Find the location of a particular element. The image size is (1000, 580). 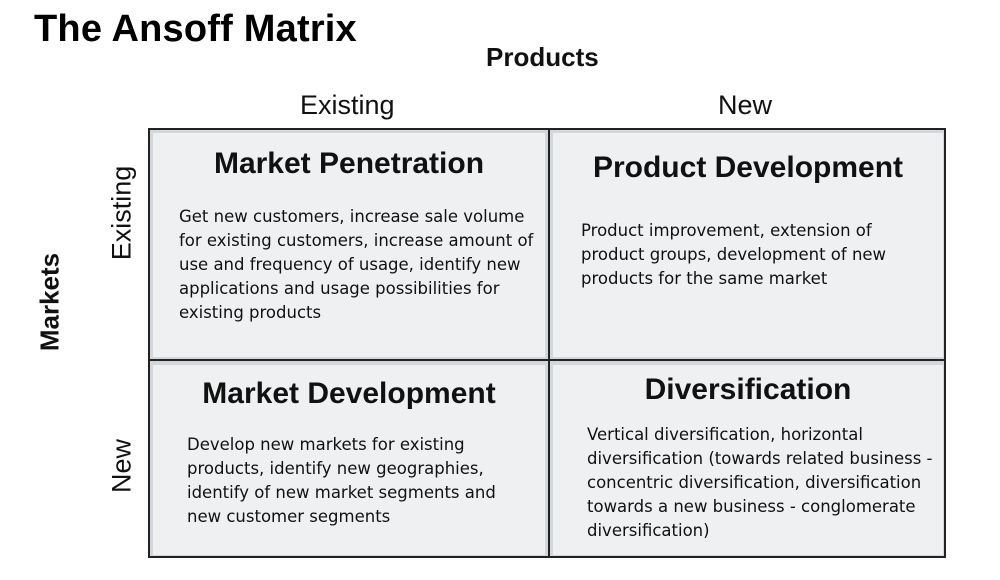

grid-divider-horizontal is located at coordinates (547, 360).